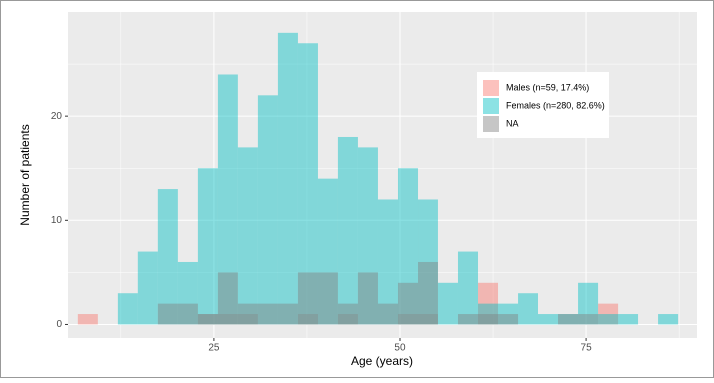 Image resolution: width=714 pixels, height=383 pixels. I want to click on legend-label: Females (n=280, 82.6%), so click(555, 105).